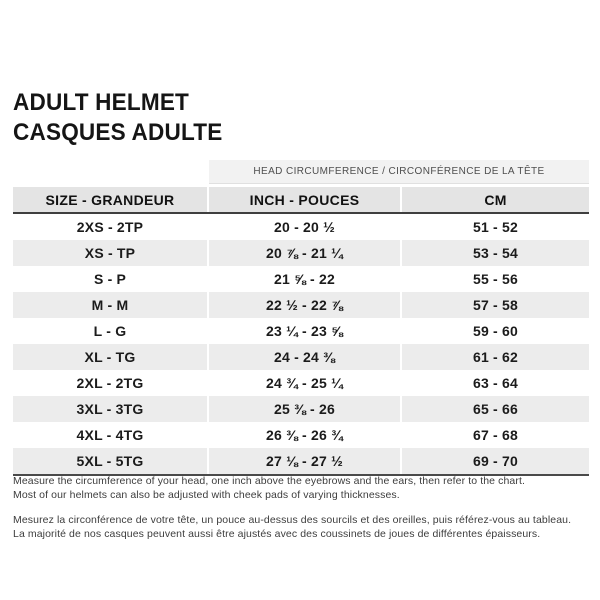 Image resolution: width=600 pixels, height=600 pixels. Describe the element at coordinates (495, 435) in the screenshot. I see `cm-cell: 67 - 68` at that location.